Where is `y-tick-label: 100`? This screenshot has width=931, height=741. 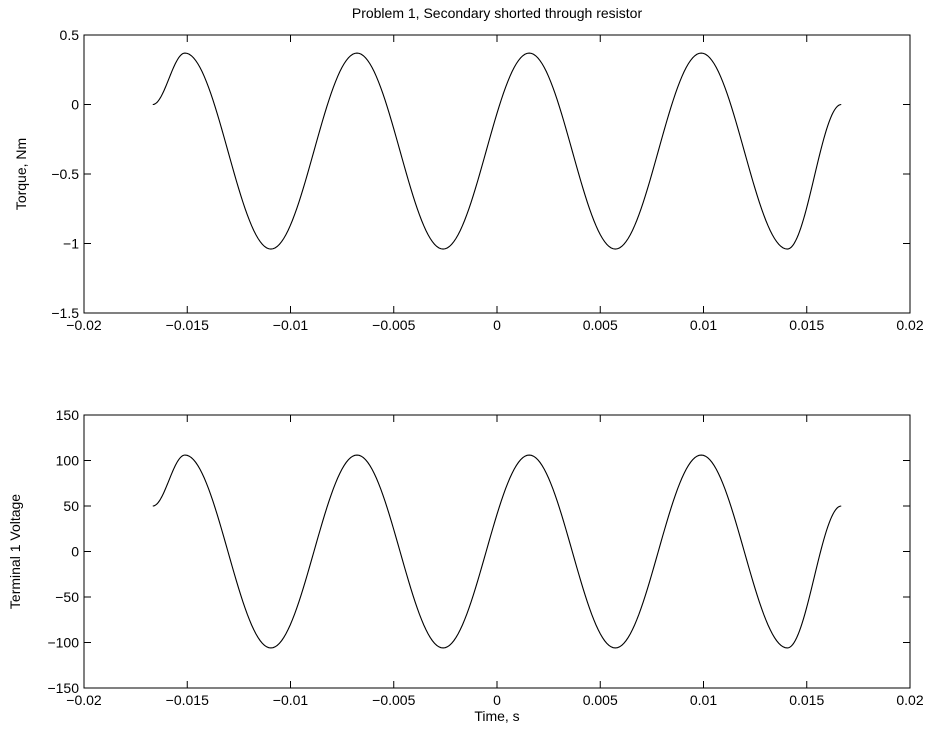
y-tick-label: 100 is located at coordinates (68, 461).